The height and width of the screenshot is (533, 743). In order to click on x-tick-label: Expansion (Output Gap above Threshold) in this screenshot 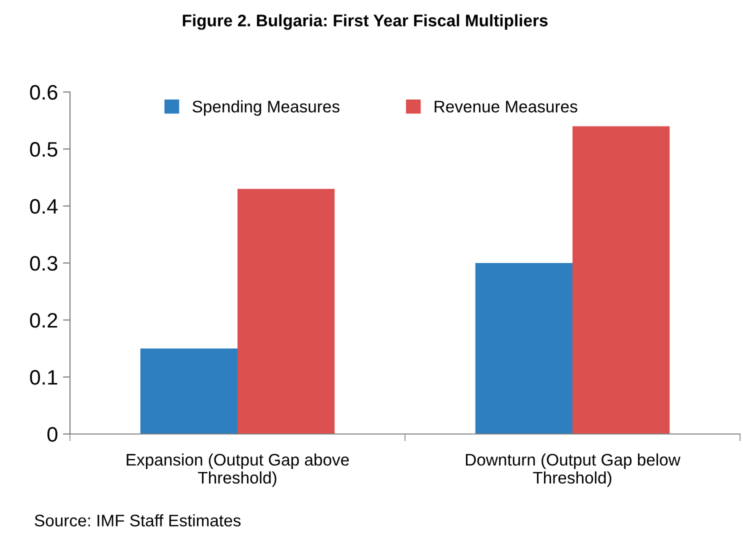, I will do `click(237, 470)`.